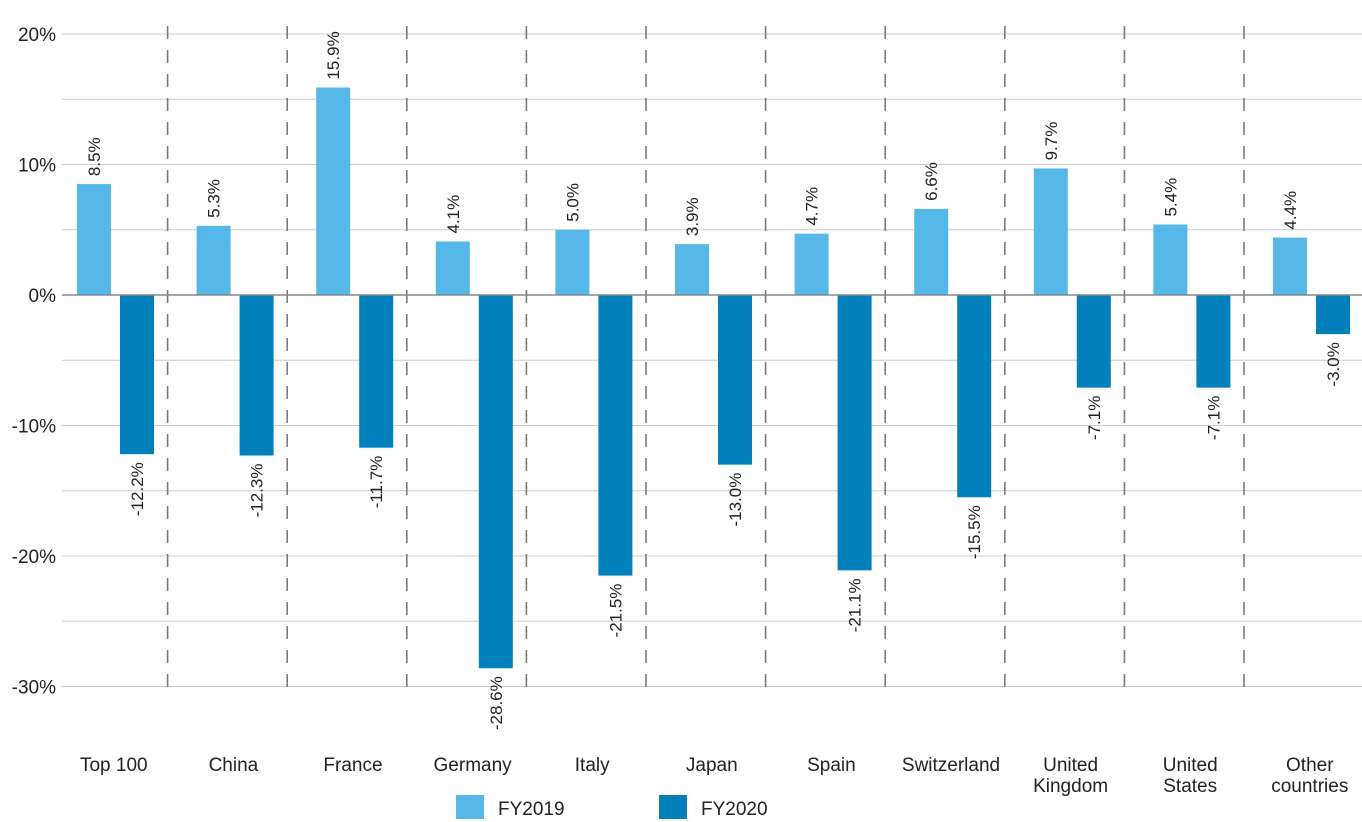  I want to click on category-label: France, so click(352, 765).